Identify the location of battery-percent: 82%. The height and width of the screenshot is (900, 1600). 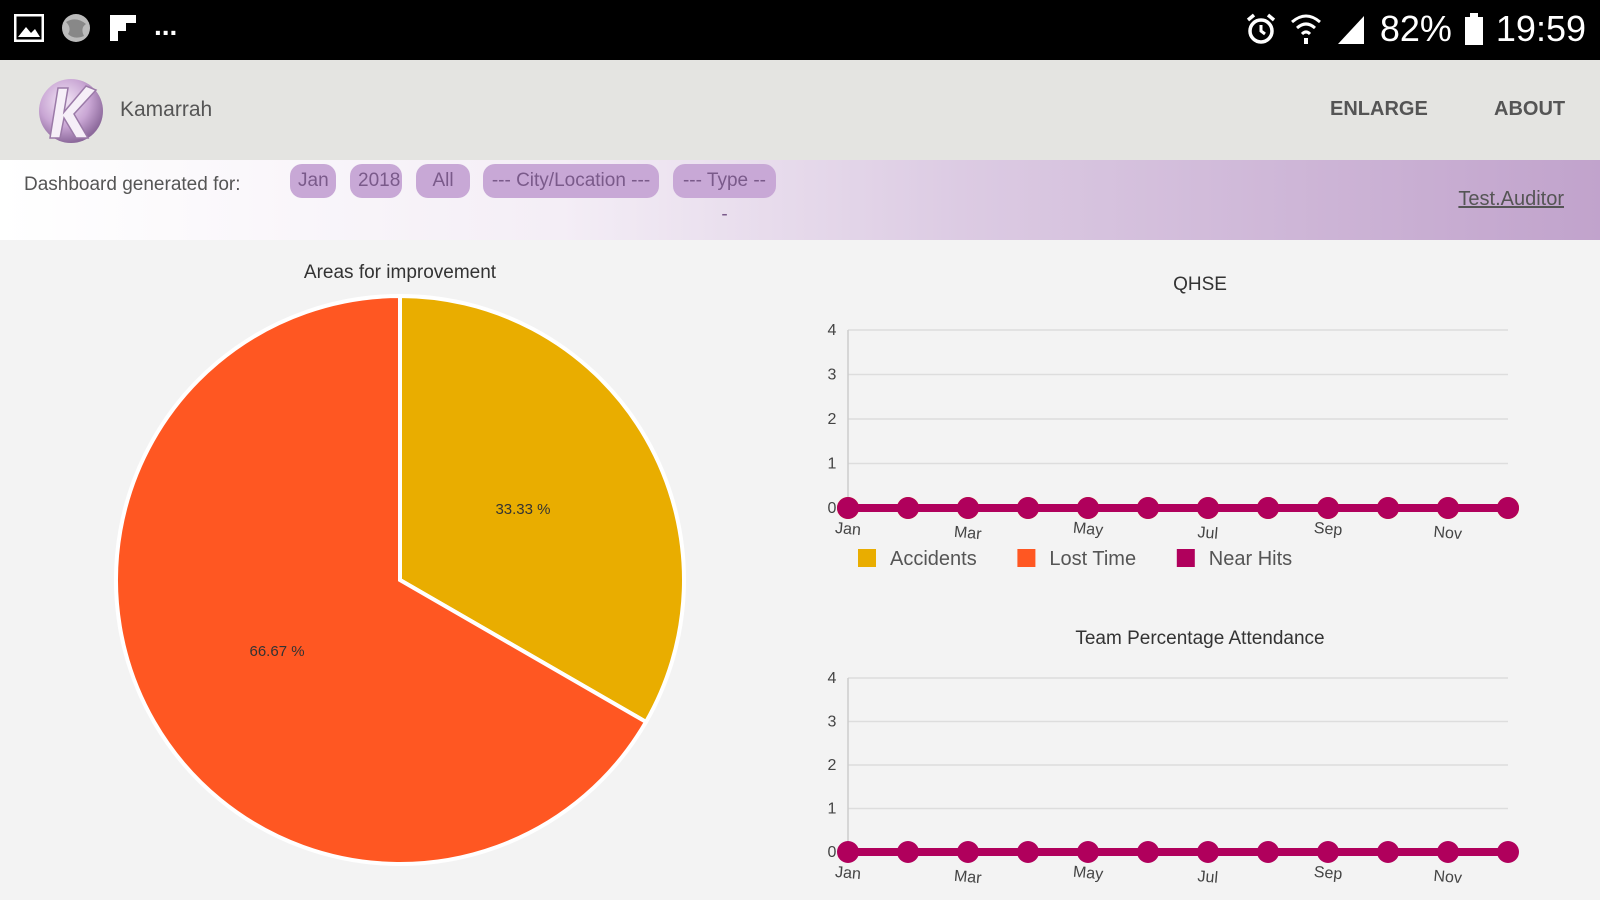
(1415, 28).